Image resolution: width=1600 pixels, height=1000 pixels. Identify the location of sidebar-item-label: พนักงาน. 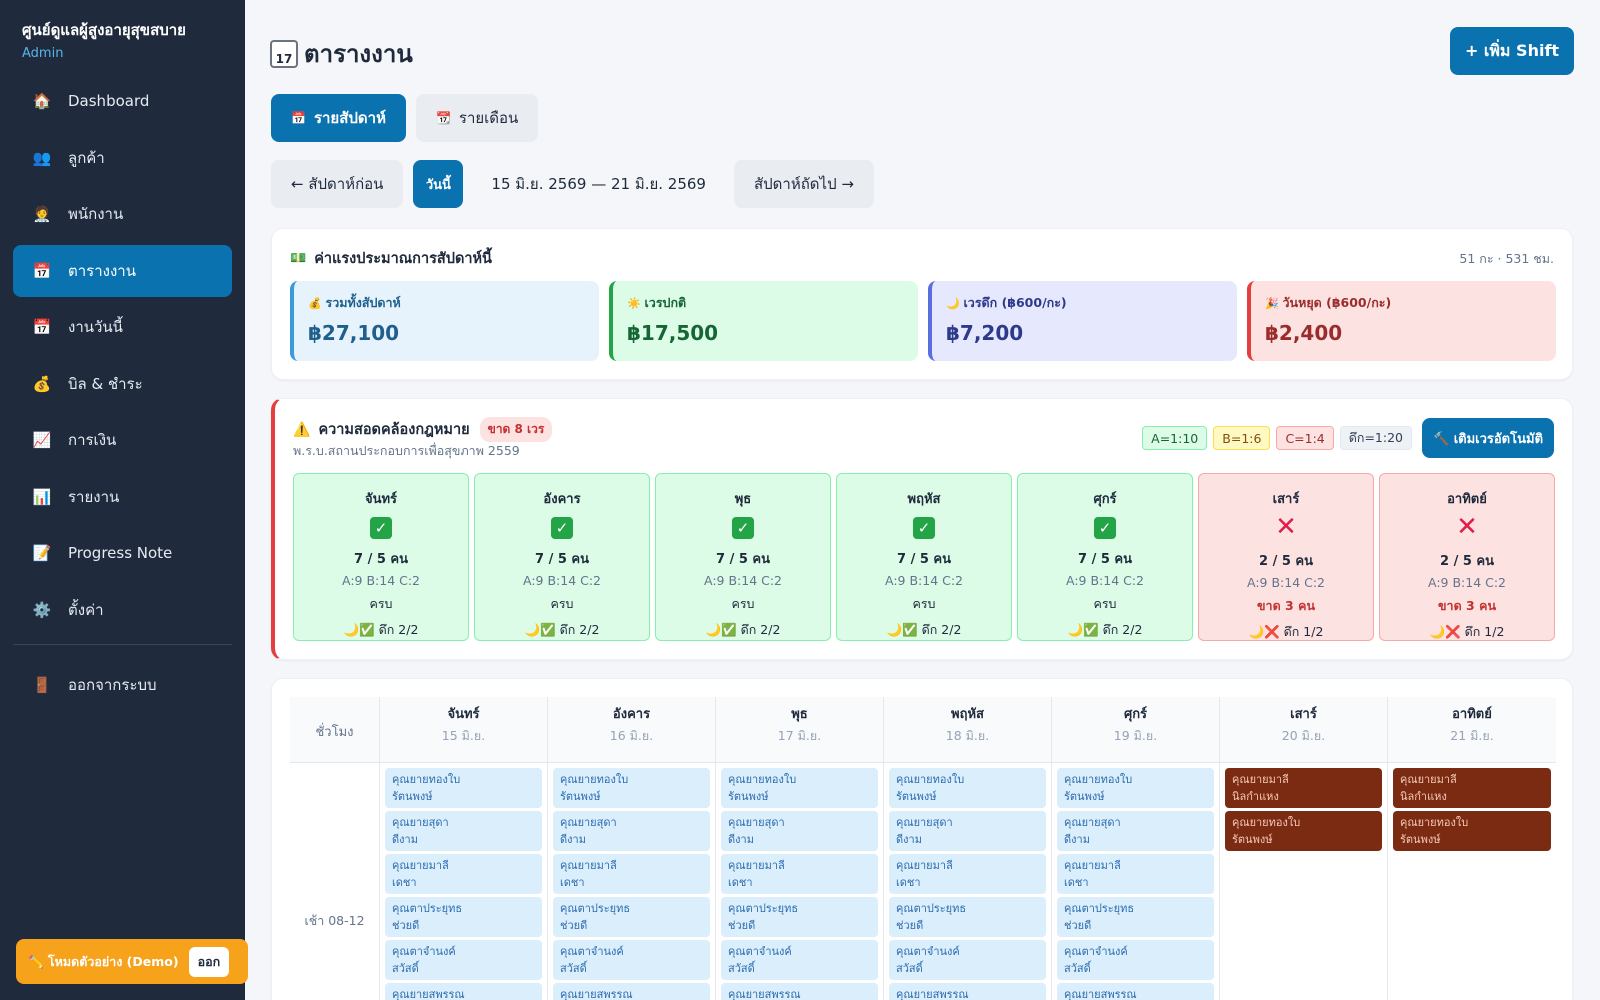
(96, 214).